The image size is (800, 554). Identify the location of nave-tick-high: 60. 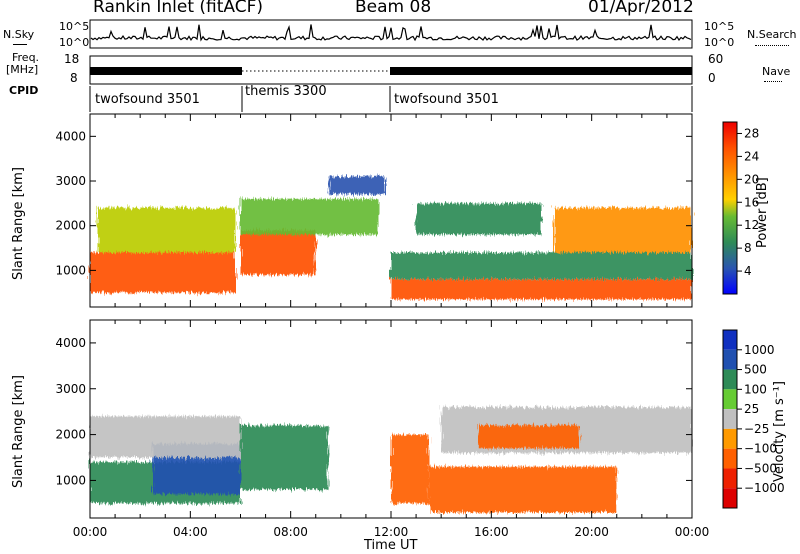
(716, 59).